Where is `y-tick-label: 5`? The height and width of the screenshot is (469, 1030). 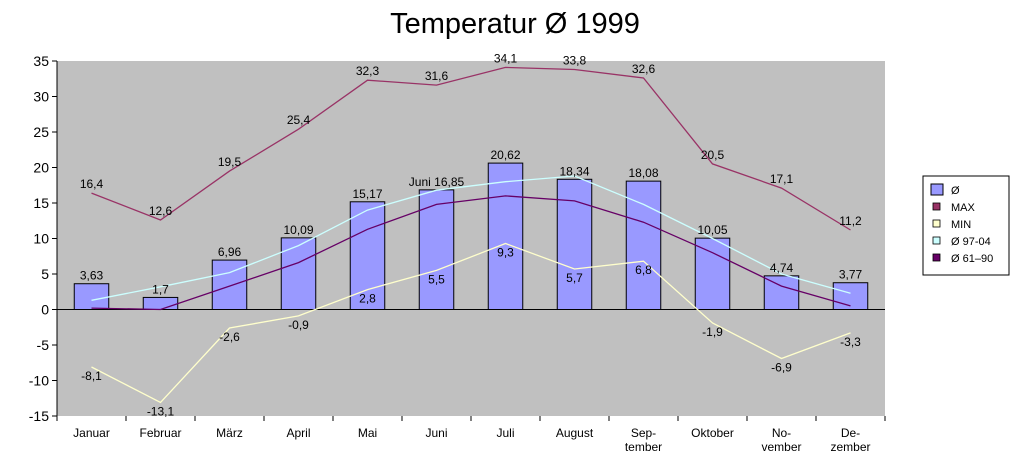
y-tick-label: 5 is located at coordinates (45, 274).